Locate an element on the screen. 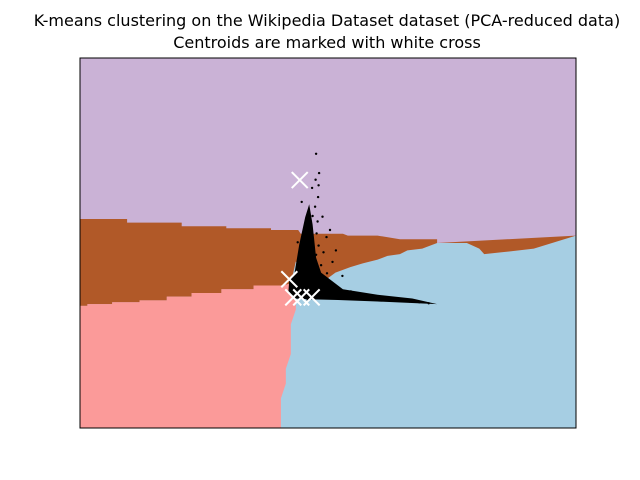 The width and height of the screenshot is (640, 480). point-cloud-core is located at coordinates (363, 254).